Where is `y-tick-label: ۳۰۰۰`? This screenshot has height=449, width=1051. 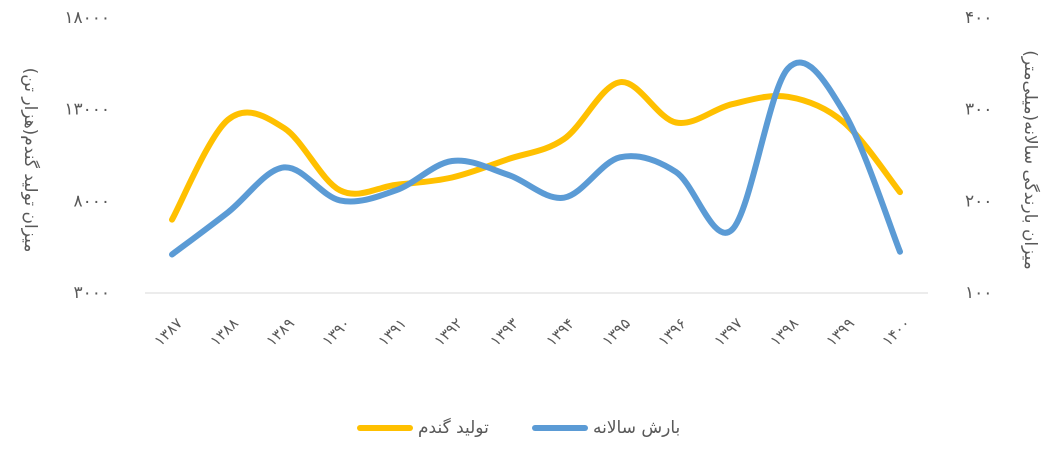
y-tick-label: ۳۰۰۰ is located at coordinates (91, 293).